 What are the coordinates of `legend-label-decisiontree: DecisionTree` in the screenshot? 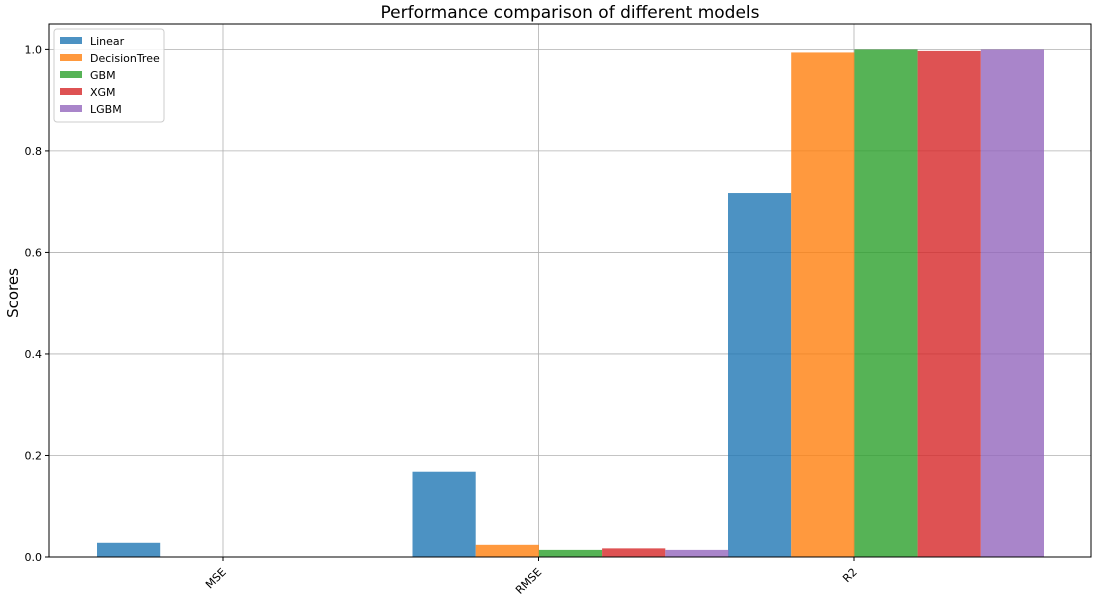 It's located at (125, 58).